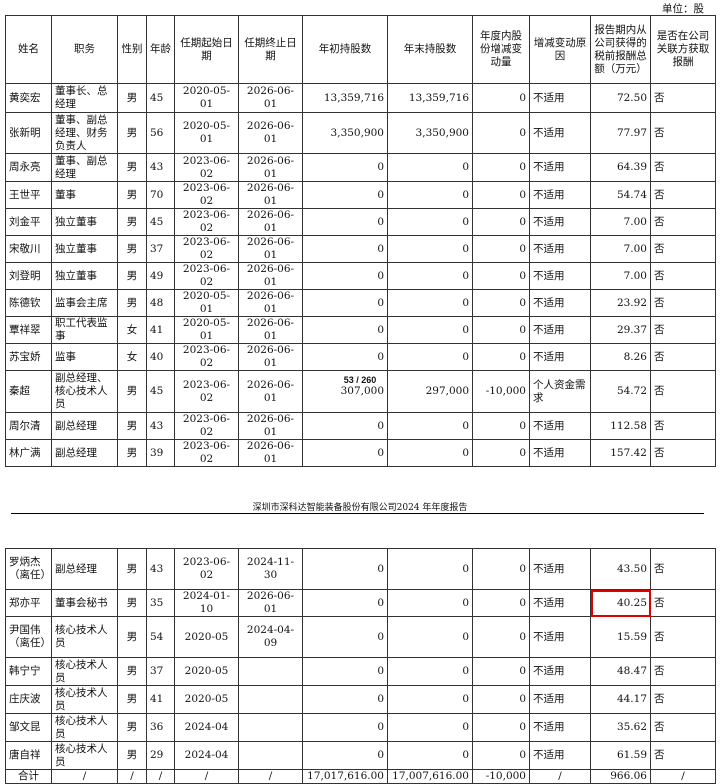  What do you see at coordinates (160, 303) in the screenshot?
I see `cell-3: 48` at bounding box center [160, 303].